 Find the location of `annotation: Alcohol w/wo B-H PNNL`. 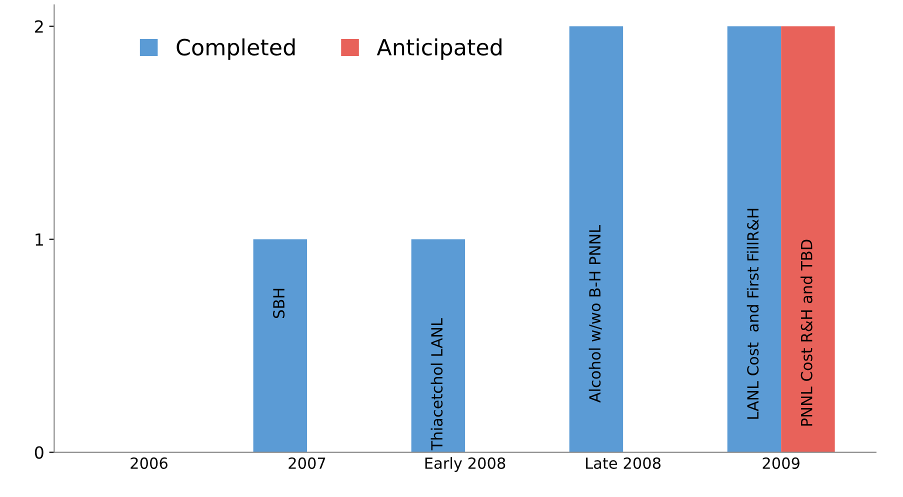

annotation: Alcohol w/wo B-H PNNL is located at coordinates (595, 313).